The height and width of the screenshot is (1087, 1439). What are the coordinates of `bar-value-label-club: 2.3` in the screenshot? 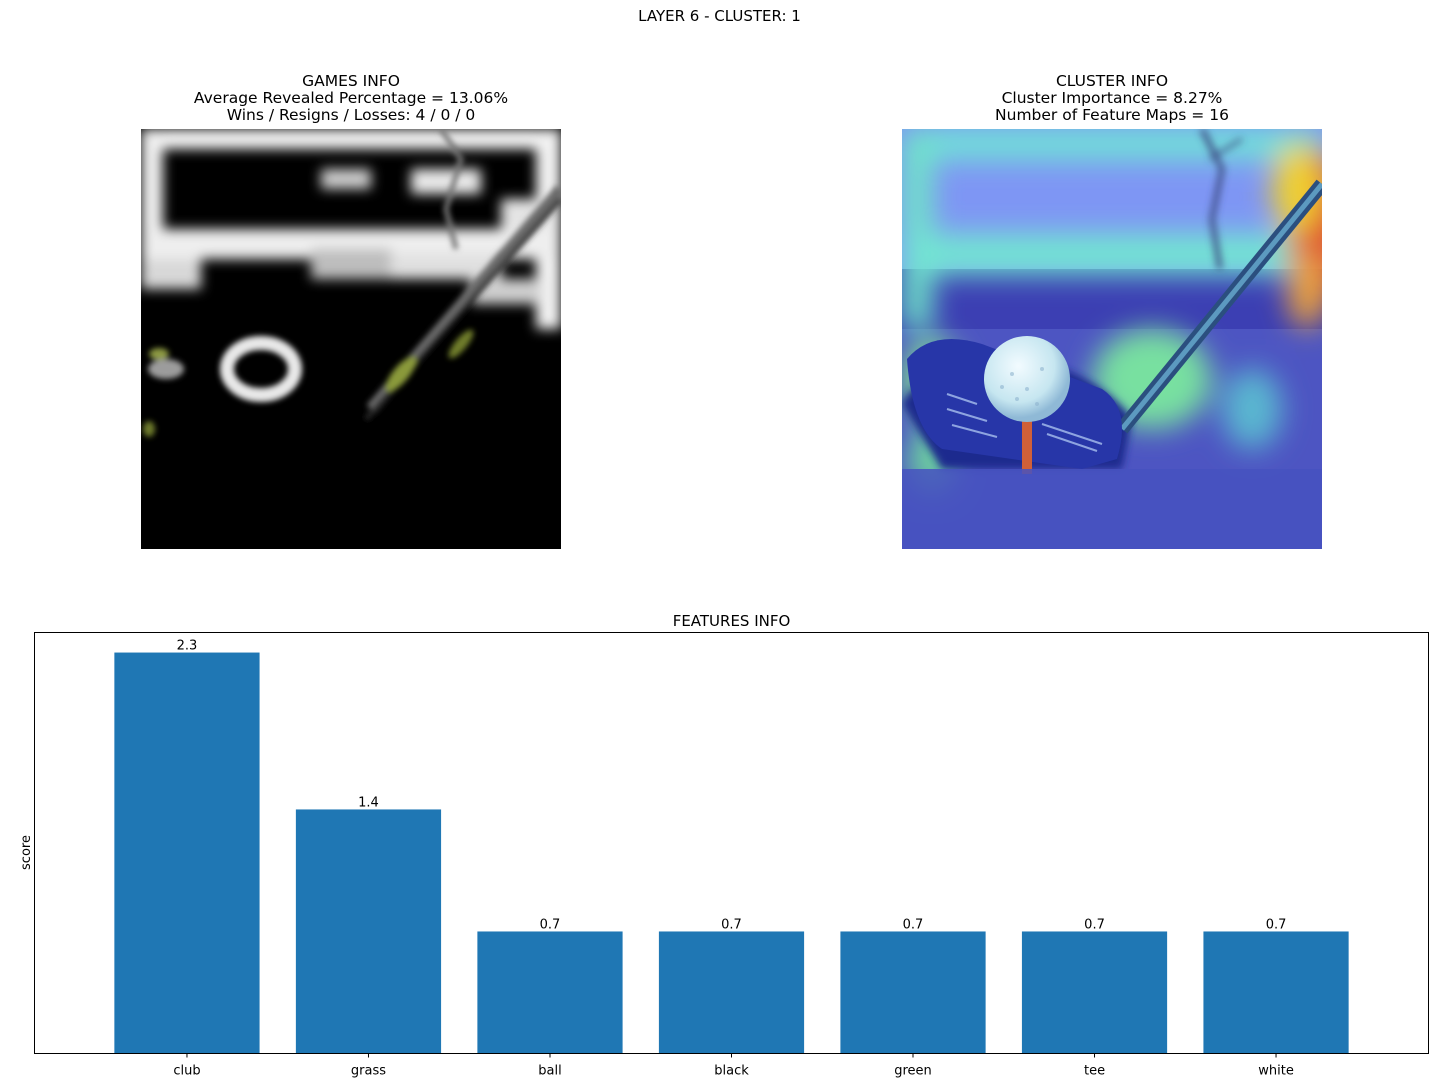 It's located at (187, 646).